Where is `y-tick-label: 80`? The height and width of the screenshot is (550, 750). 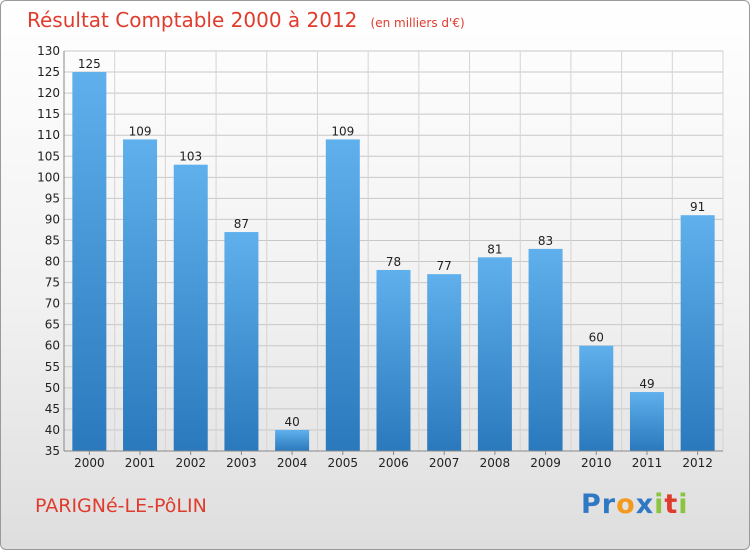 y-tick-label: 80 is located at coordinates (52, 262).